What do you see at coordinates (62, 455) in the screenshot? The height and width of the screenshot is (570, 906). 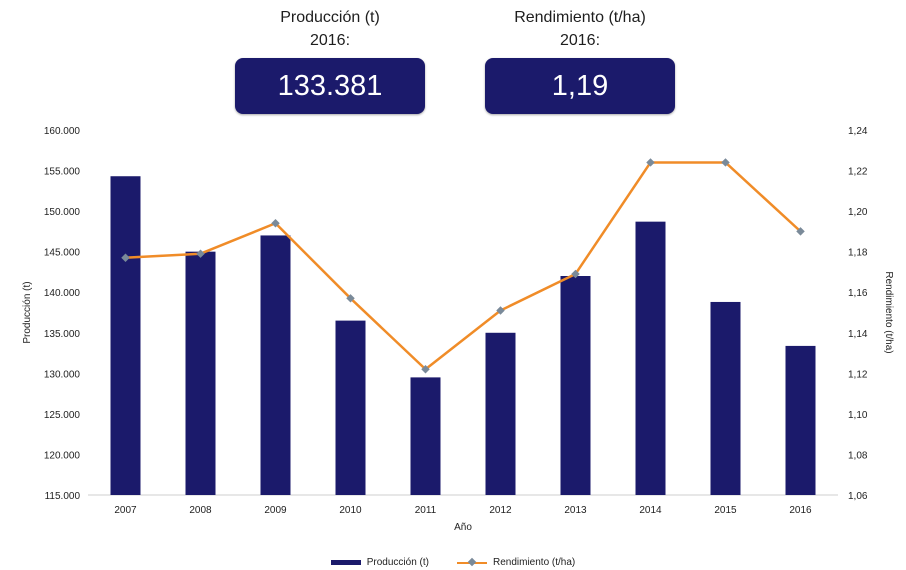 I see `y-left-tick-label: 120.000` at bounding box center [62, 455].